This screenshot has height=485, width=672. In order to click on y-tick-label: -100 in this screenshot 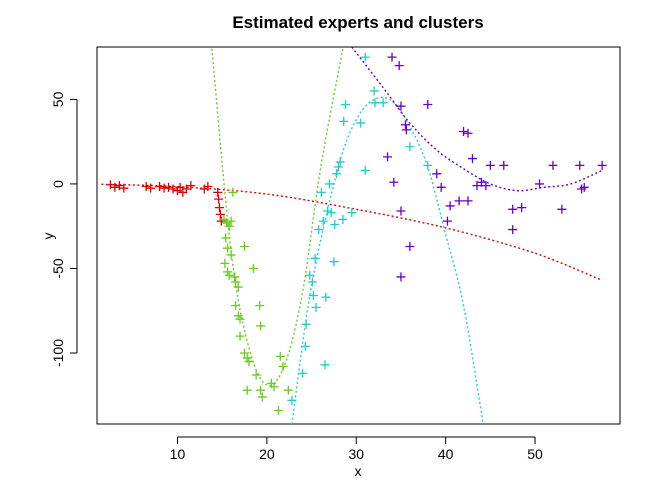, I will do `click(58, 353)`.